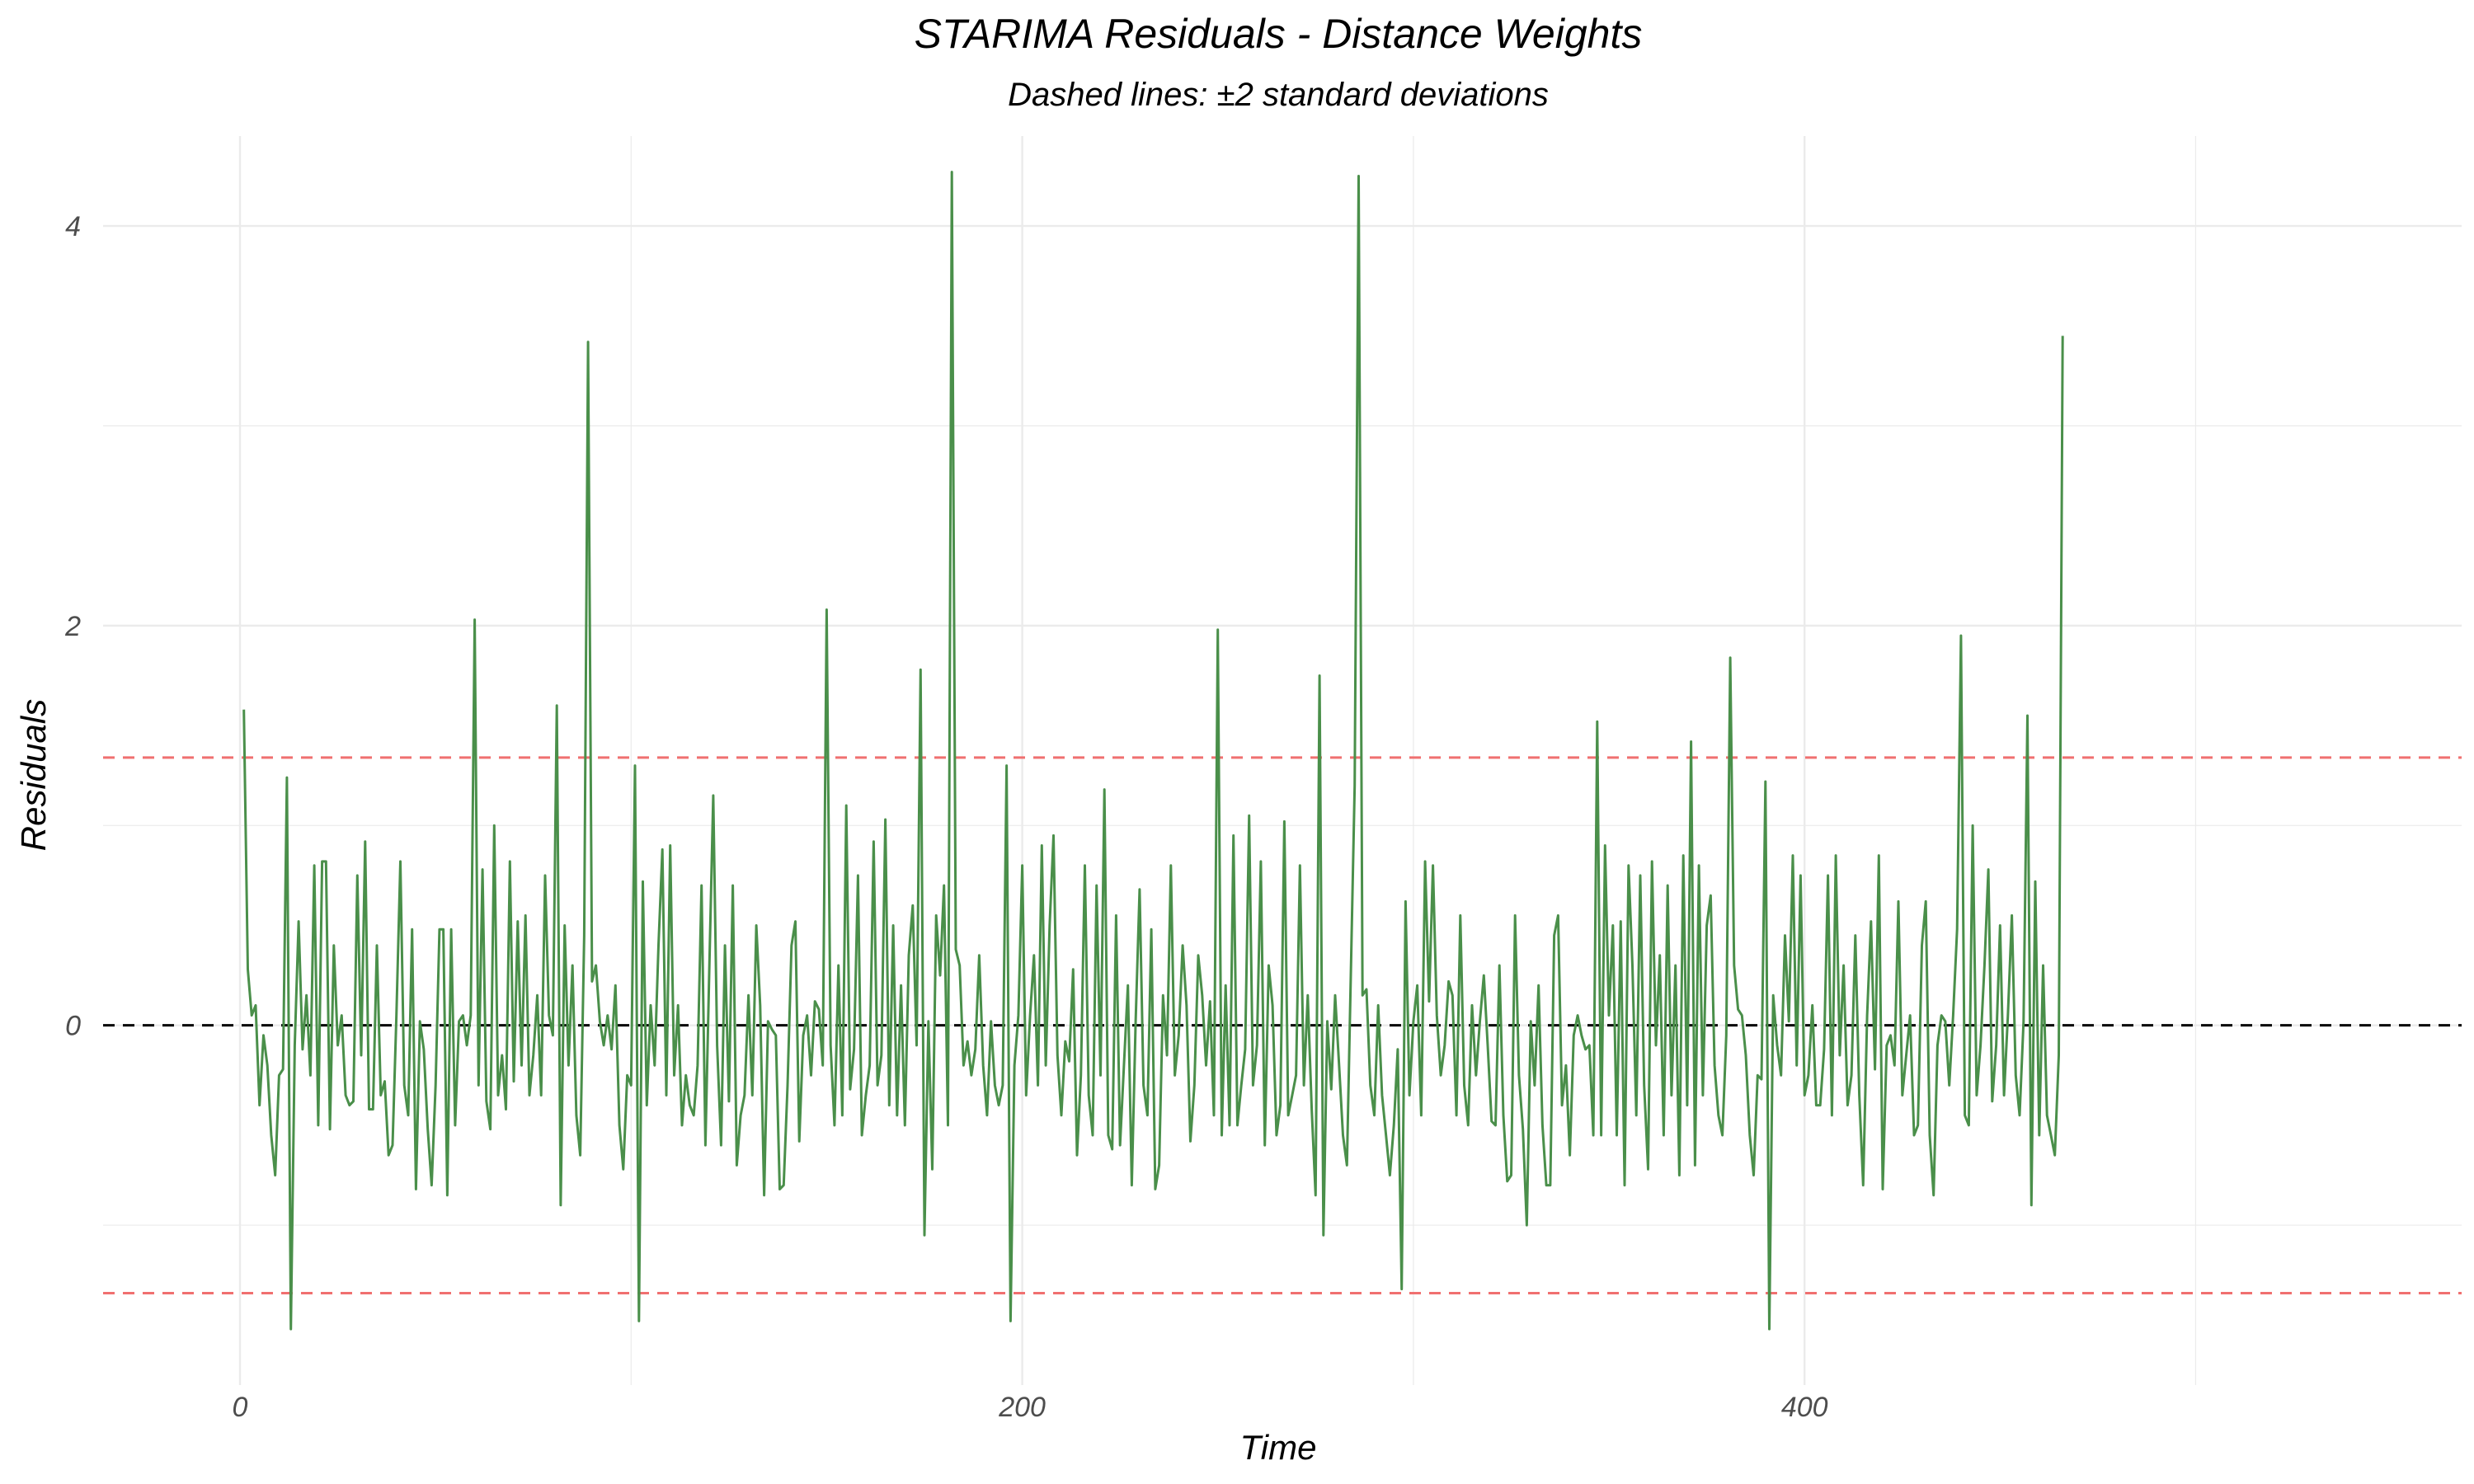 Image resolution: width=2474 pixels, height=1484 pixels. Describe the element at coordinates (33, 775) in the screenshot. I see `y-axis-label: Residuals` at that location.